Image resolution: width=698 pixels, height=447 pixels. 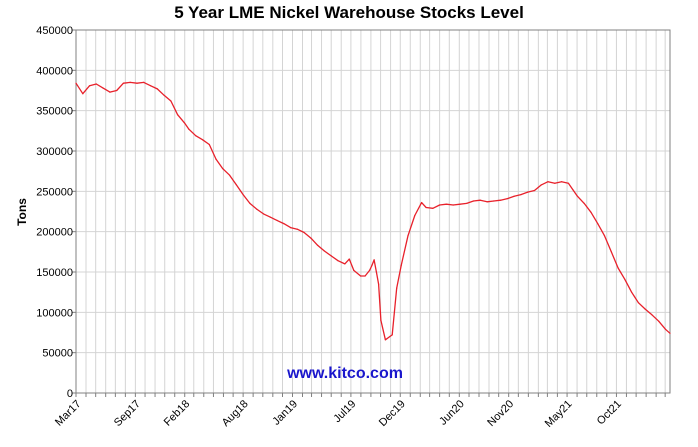 I want to click on x-tick-label: Oct21, so click(x=609, y=412).